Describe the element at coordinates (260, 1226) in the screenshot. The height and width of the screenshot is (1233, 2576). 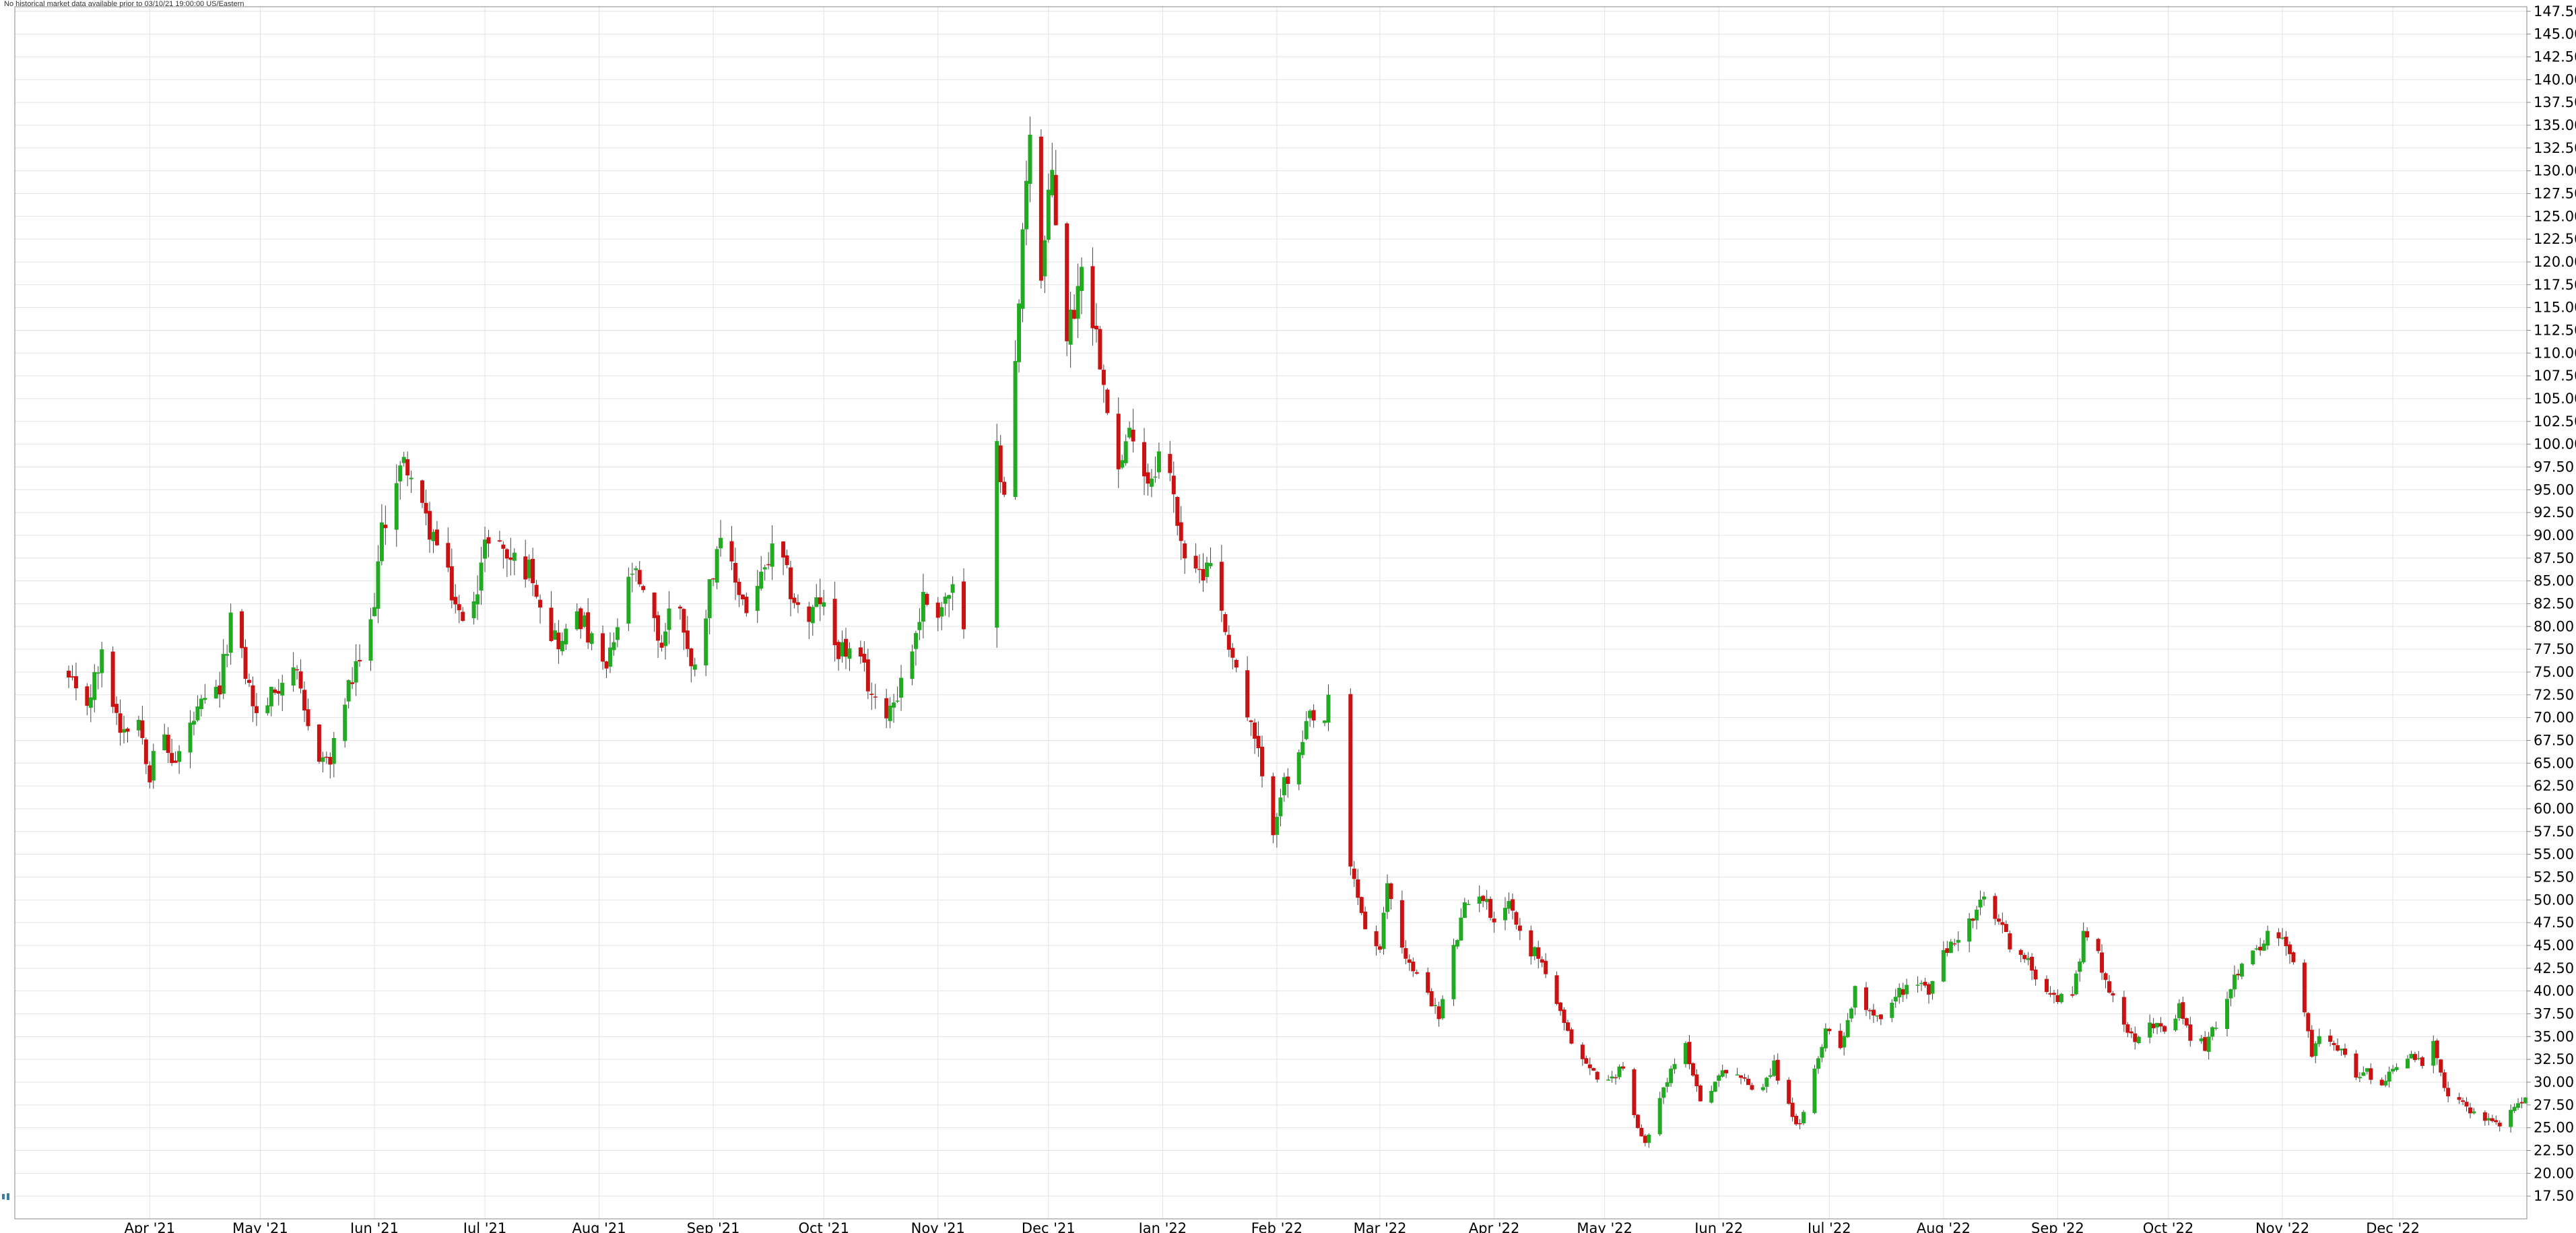
I see `x-tick-label: May '21` at that location.